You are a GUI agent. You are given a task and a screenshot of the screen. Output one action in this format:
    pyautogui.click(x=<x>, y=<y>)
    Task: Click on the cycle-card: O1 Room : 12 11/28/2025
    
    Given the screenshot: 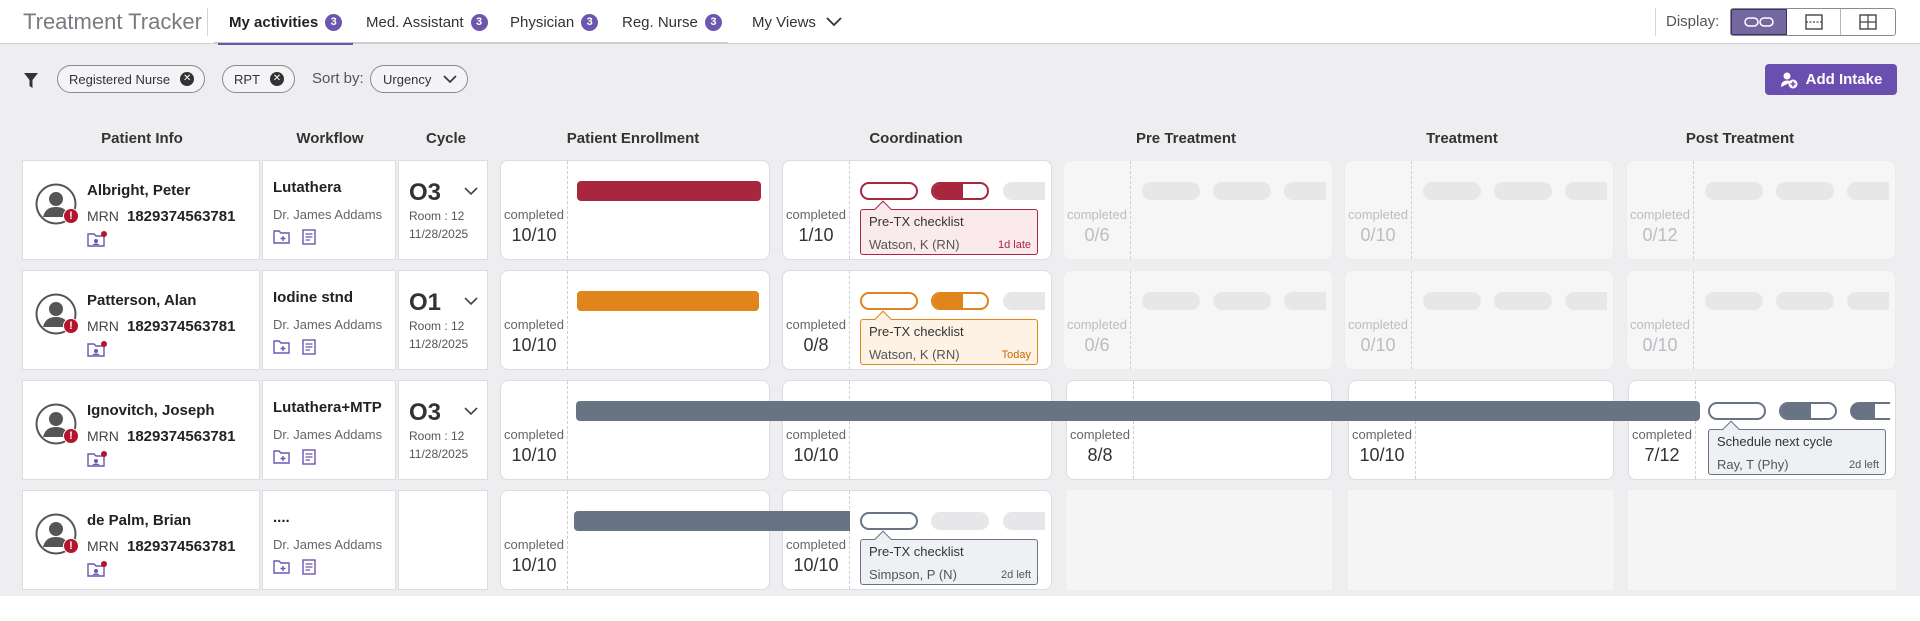 What is the action you would take?
    pyautogui.click(x=443, y=320)
    